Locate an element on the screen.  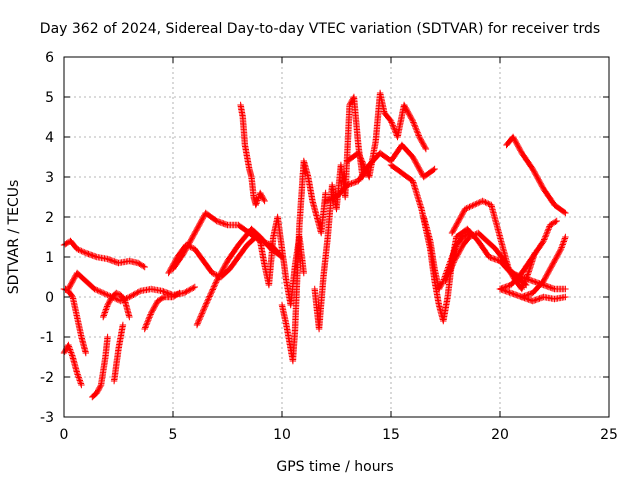
y-axis-label: SDTVAR / TECUs is located at coordinates (14, 237).